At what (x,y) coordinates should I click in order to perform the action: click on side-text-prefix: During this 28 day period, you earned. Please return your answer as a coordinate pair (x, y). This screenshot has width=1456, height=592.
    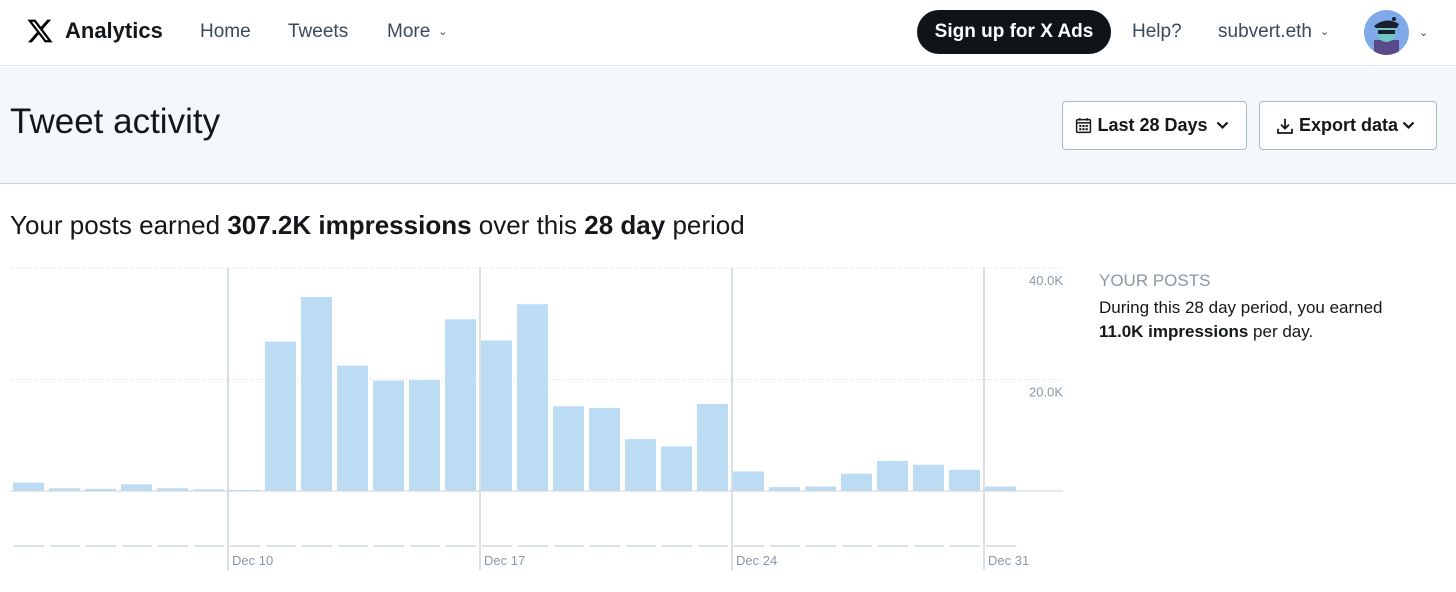
    Looking at the image, I should click on (1241, 307).